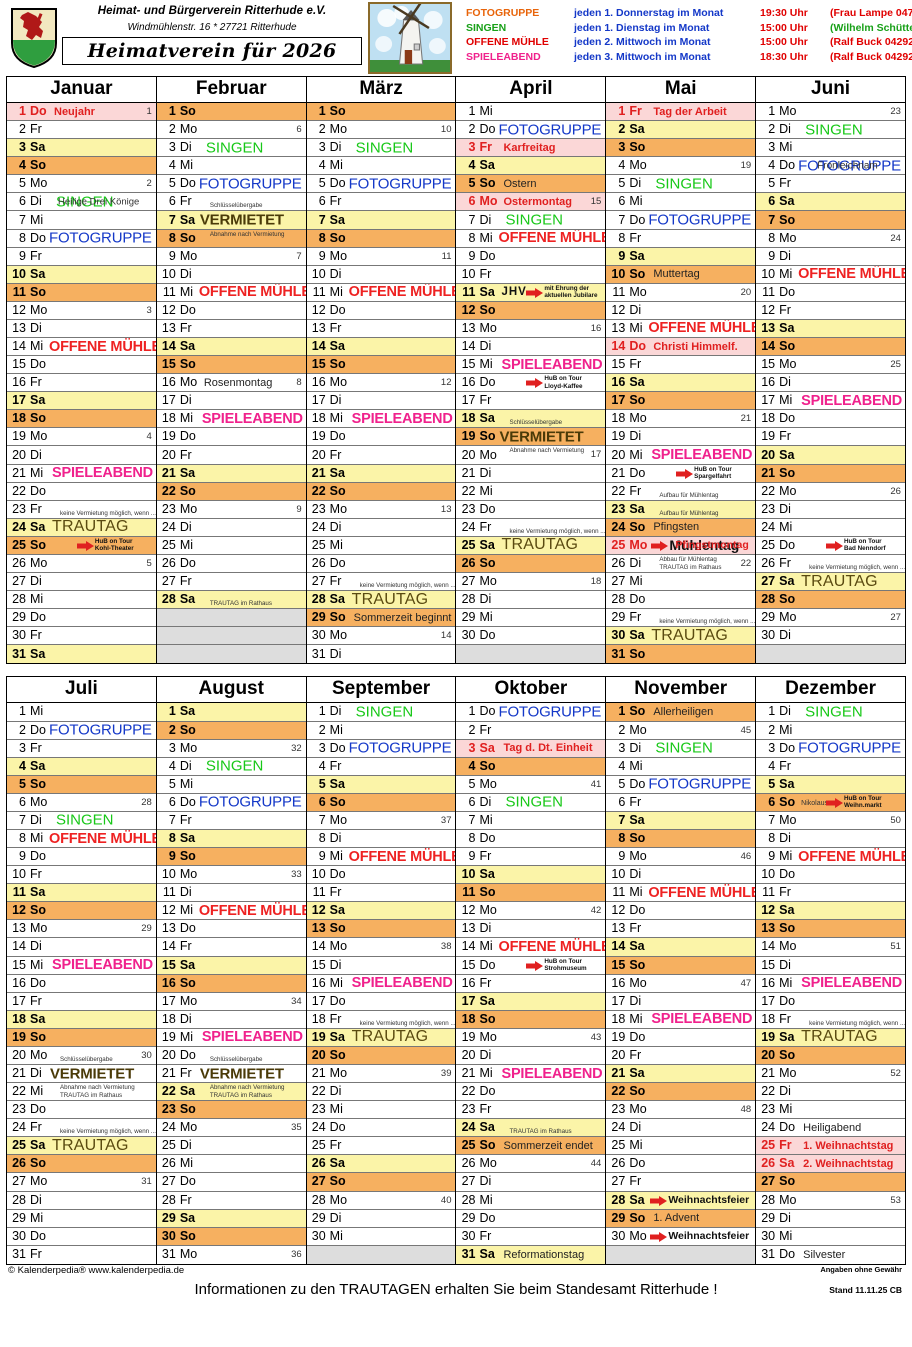 This screenshot has height=1347, width=912. I want to click on day-row: 4 Mi, so click(681, 766).